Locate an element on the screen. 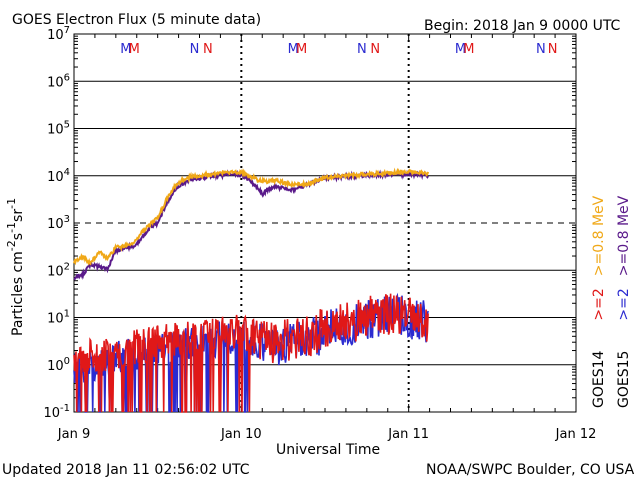  y-axis-label-main: Particles cm is located at coordinates (18, 293).